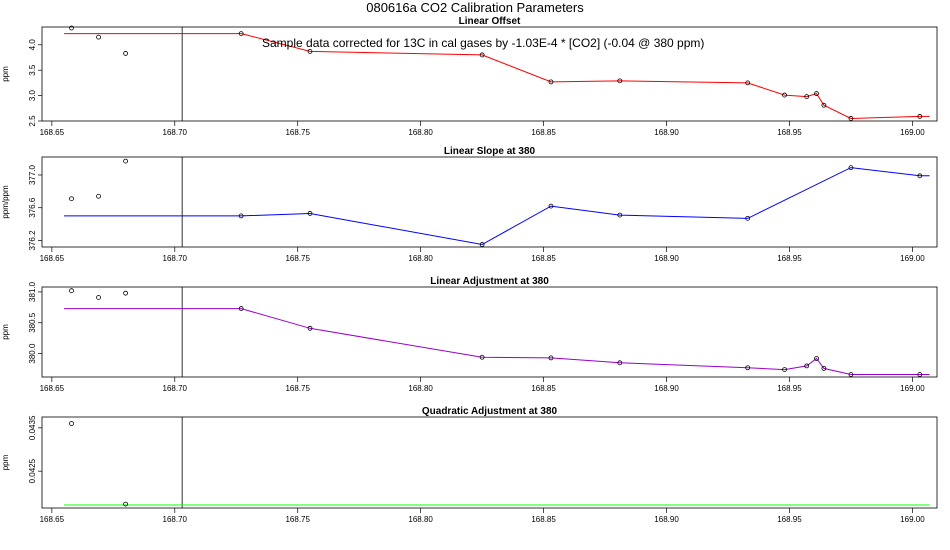  What do you see at coordinates (32, 70) in the screenshot?
I see `y-tick-label: 3.5` at bounding box center [32, 70].